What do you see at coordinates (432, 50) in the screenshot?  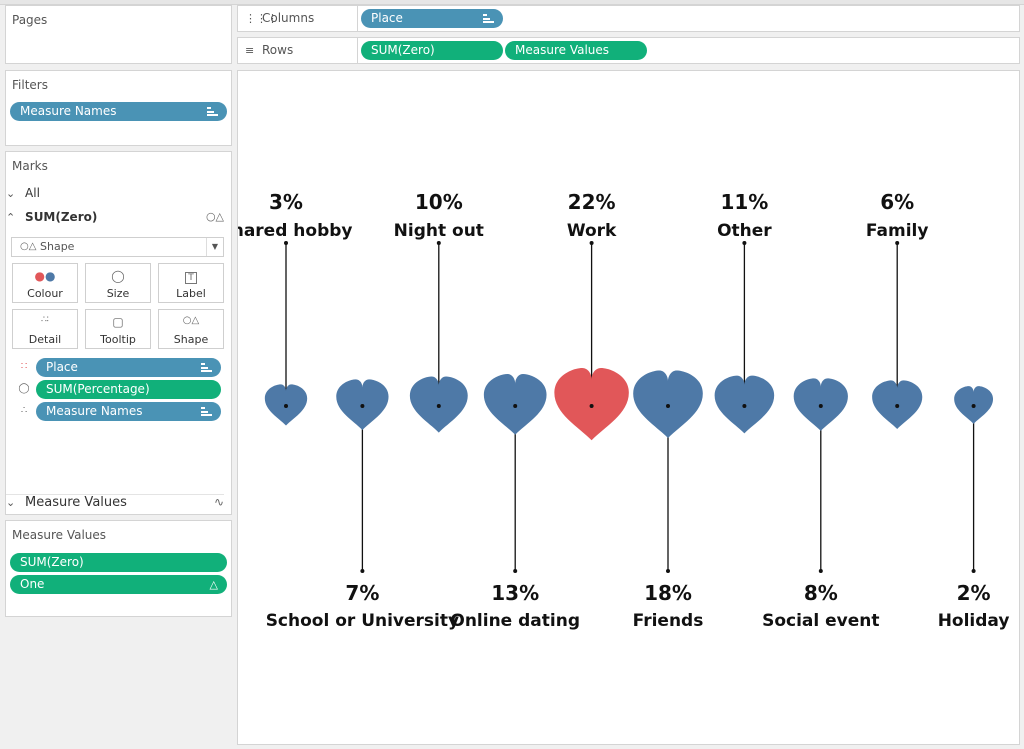 I see `rows-pill-sum-zero: SUM(Zero)` at bounding box center [432, 50].